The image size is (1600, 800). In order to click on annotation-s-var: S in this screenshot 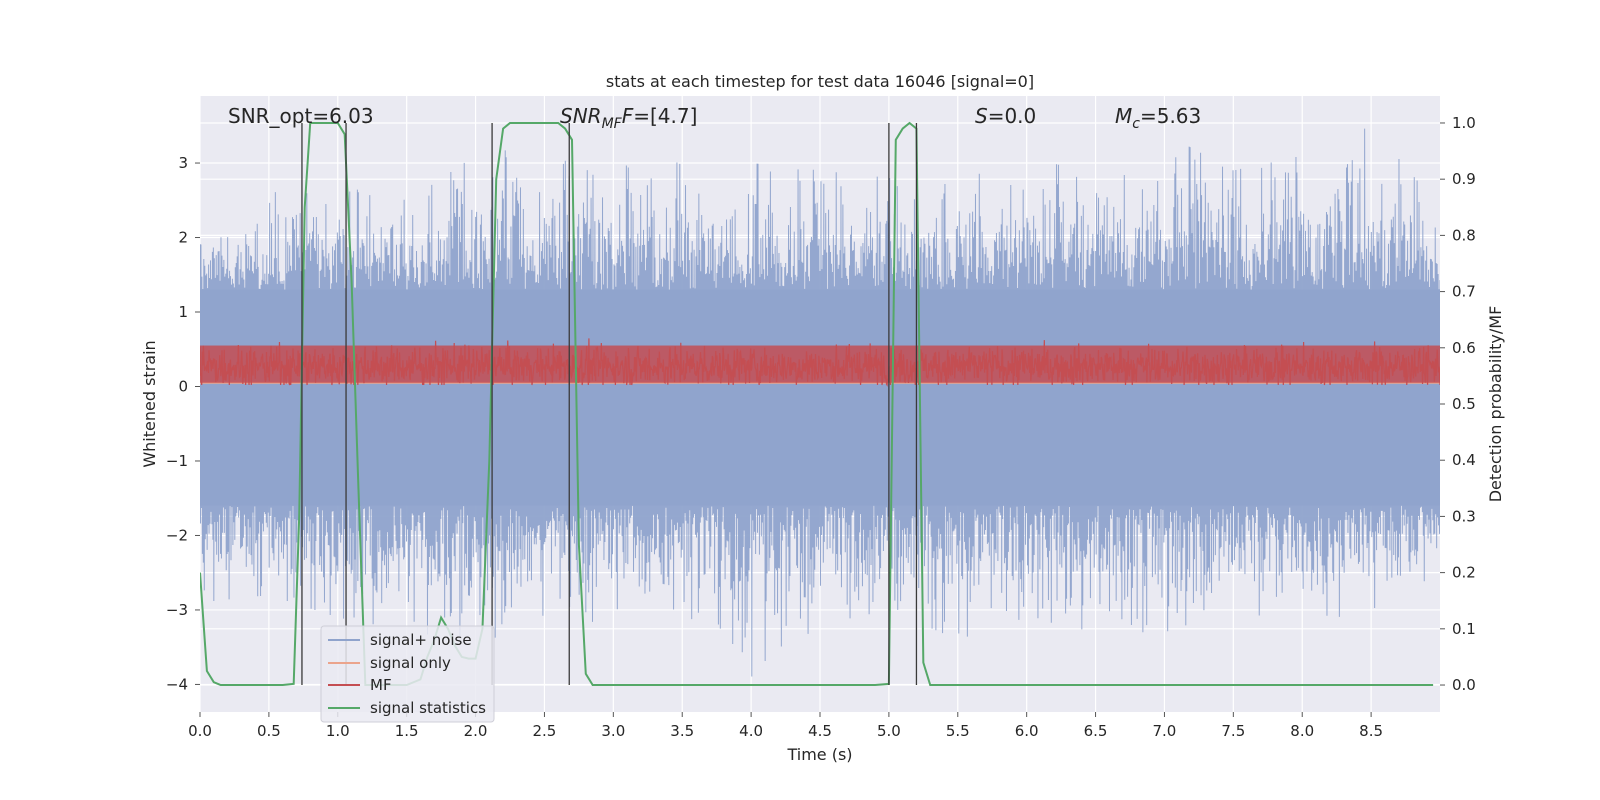, I will do `click(981, 116)`.